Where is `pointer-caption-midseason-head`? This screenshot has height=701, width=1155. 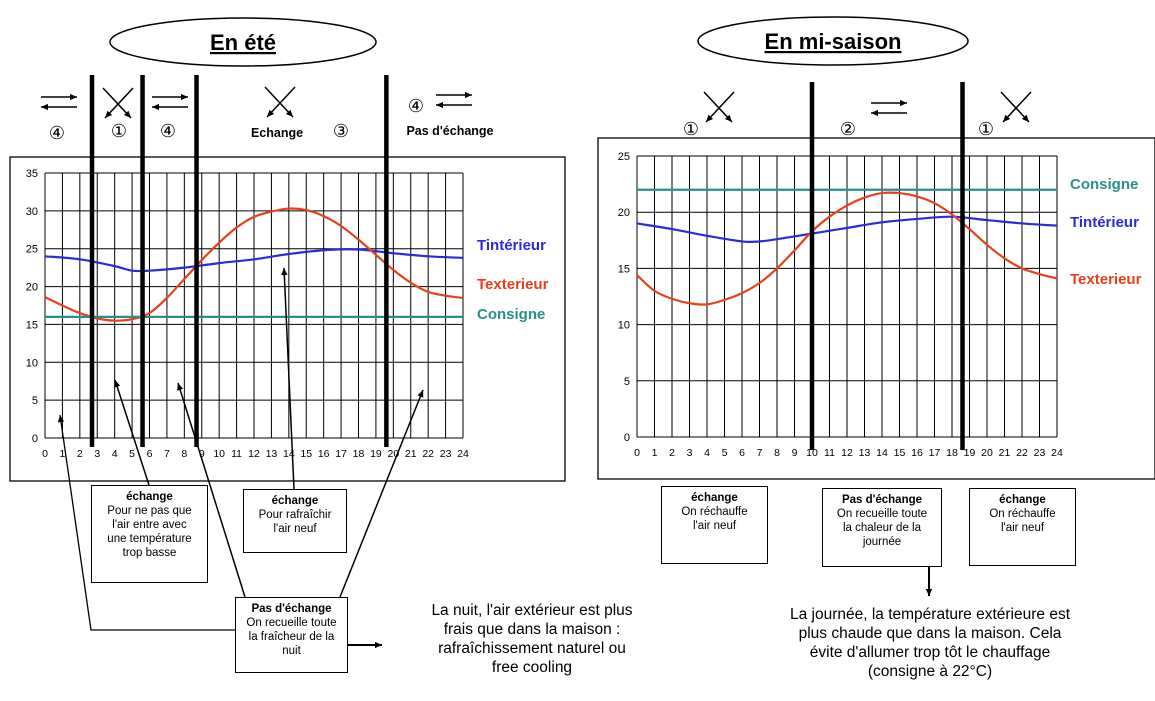 pointer-caption-midseason-head is located at coordinates (929, 592).